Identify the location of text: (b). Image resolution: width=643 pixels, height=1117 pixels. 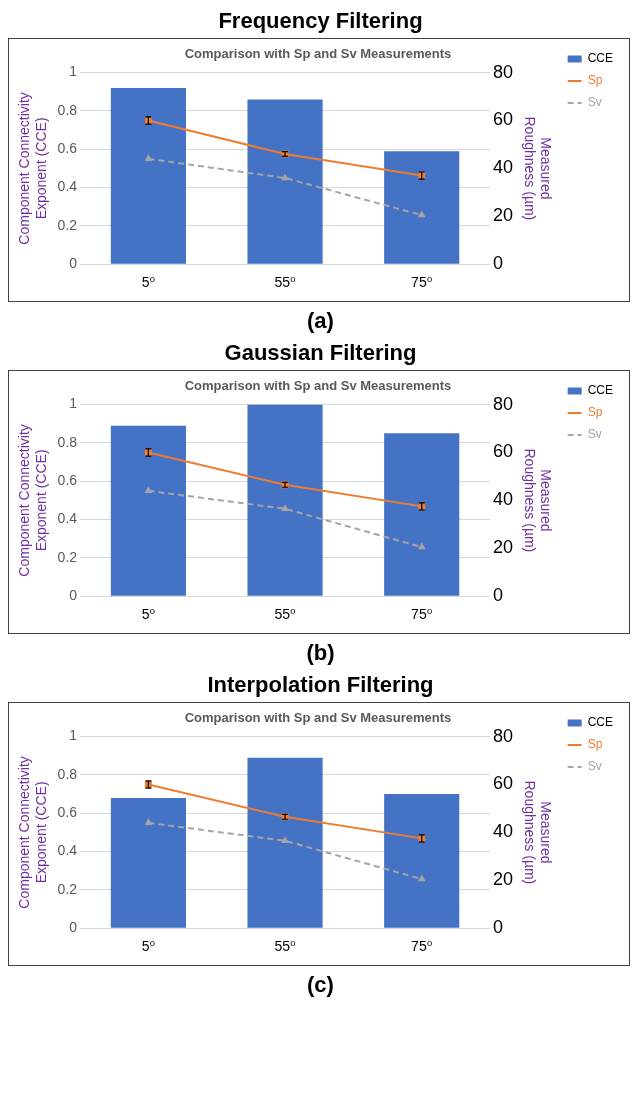
(320, 653).